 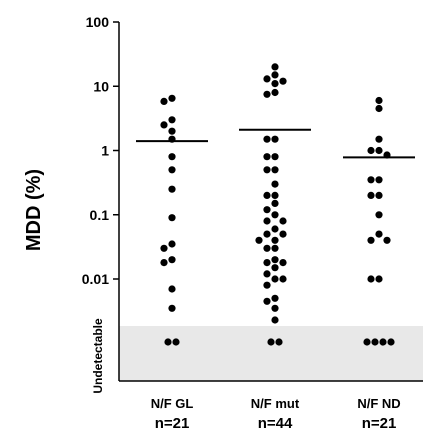 What do you see at coordinates (34, 210) in the screenshot?
I see `y-axis-title: MDD (%)` at bounding box center [34, 210].